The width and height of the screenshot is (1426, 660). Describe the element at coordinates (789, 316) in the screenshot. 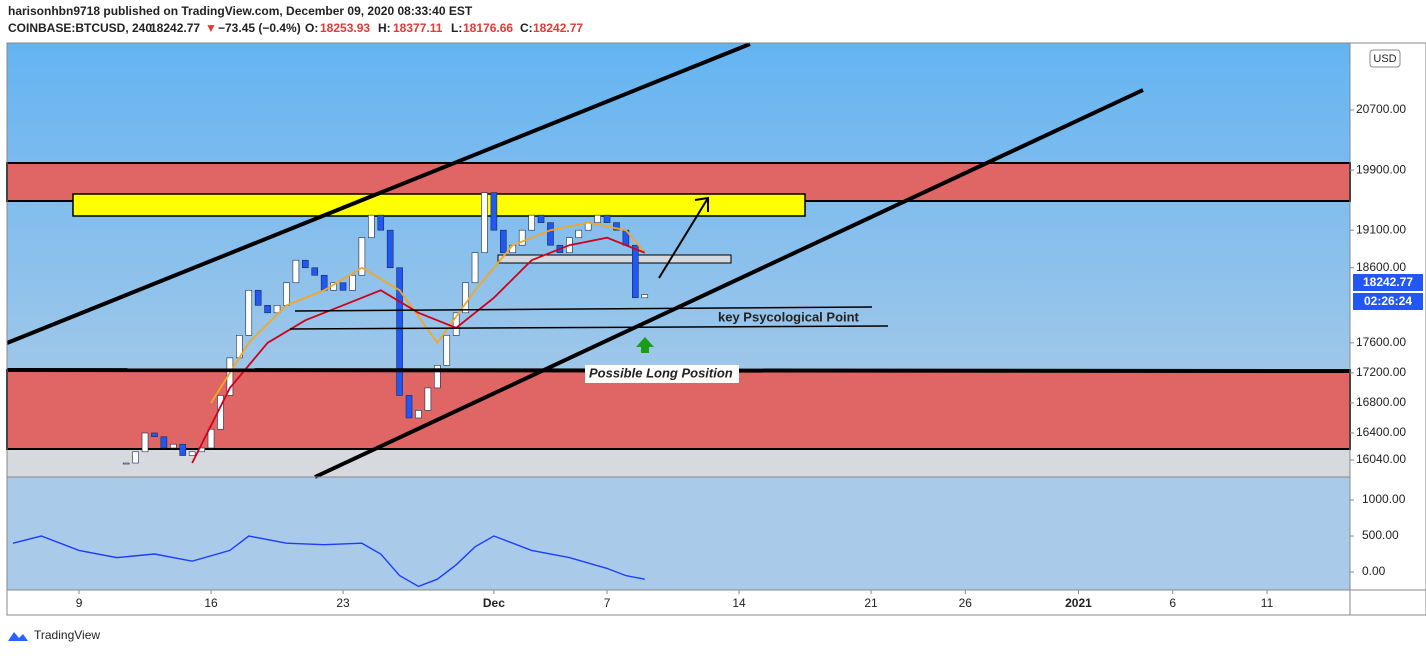

I see `annotation: key Psycological Point` at that location.